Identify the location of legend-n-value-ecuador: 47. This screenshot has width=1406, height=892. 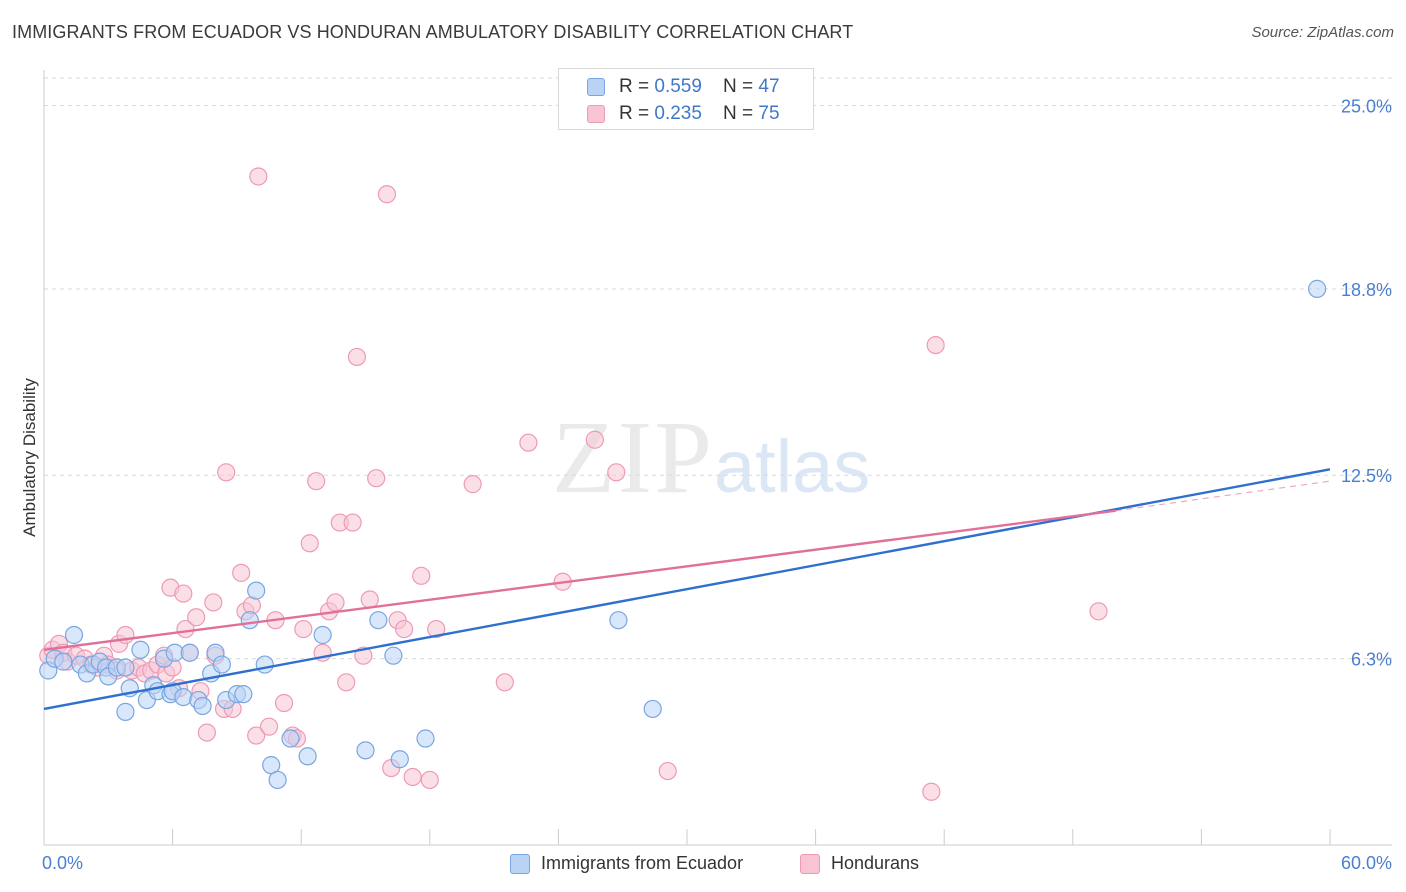
(769, 86).